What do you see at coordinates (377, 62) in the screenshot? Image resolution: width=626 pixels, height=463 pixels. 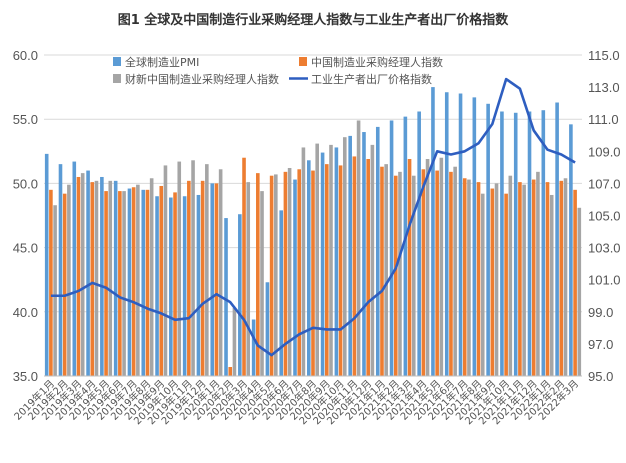 I see `legend-label: 中国制造业采购经理人指数` at bounding box center [377, 62].